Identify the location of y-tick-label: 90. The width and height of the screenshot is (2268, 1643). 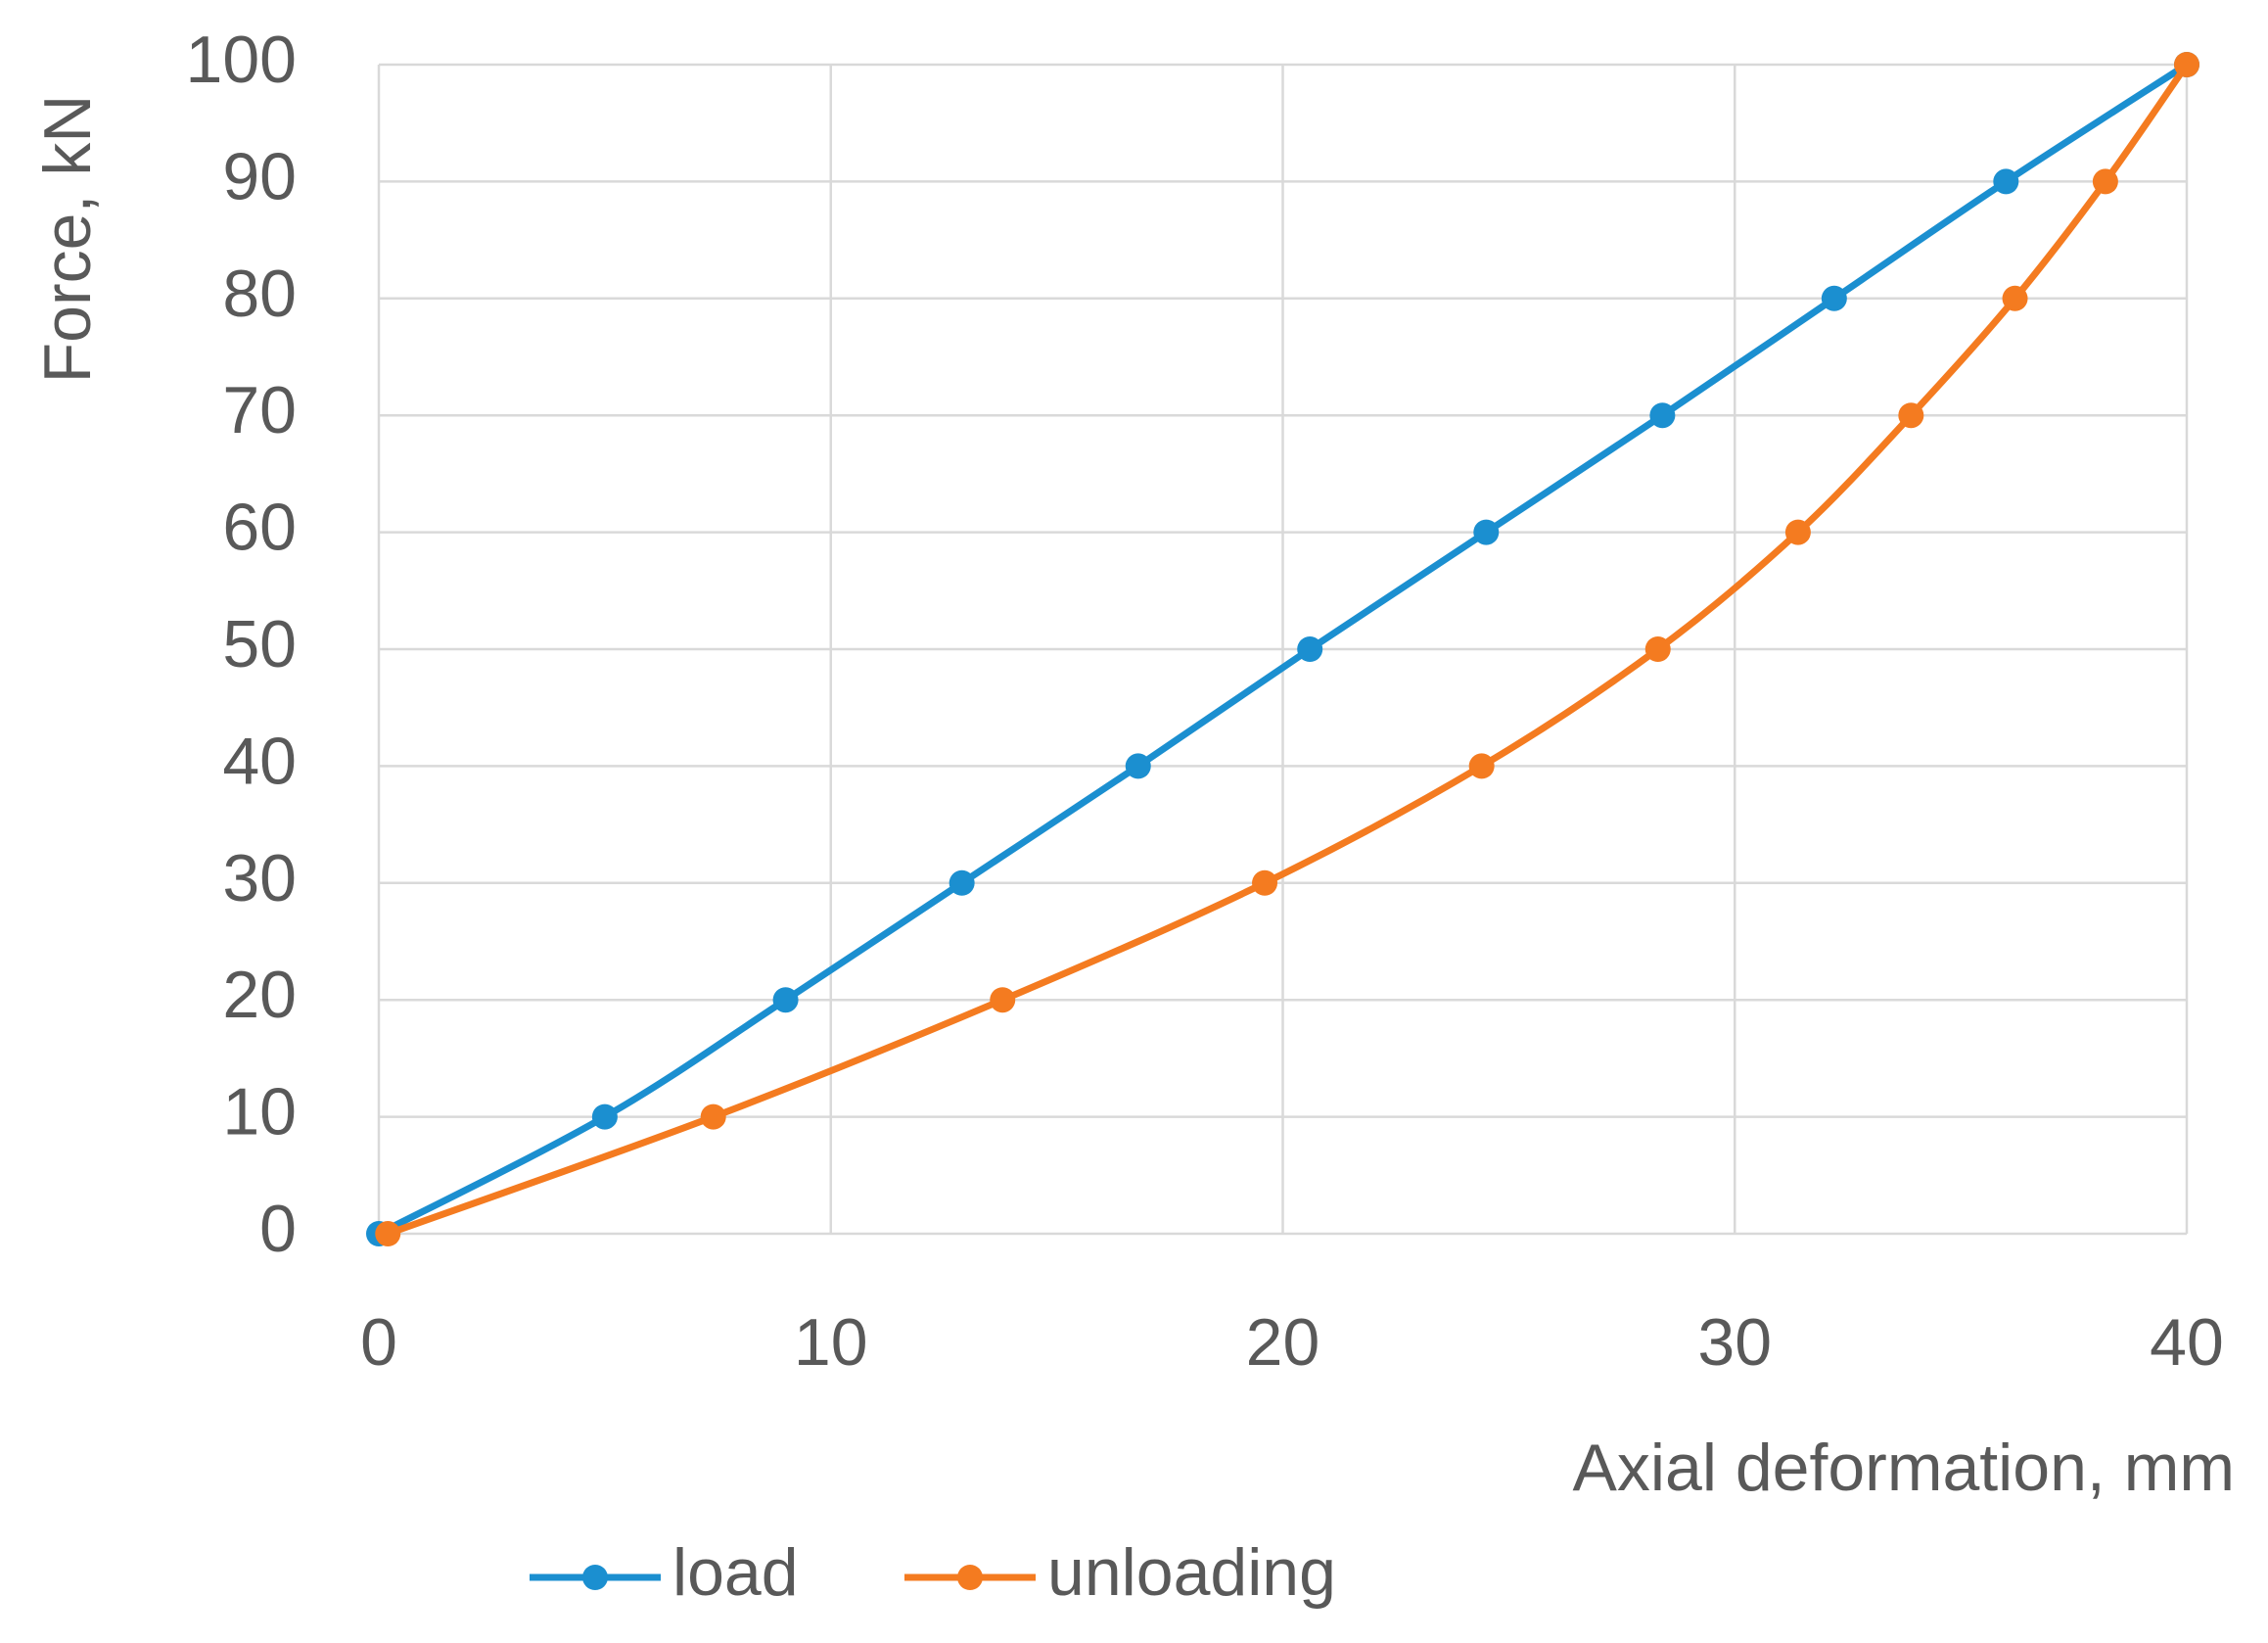
(260, 176).